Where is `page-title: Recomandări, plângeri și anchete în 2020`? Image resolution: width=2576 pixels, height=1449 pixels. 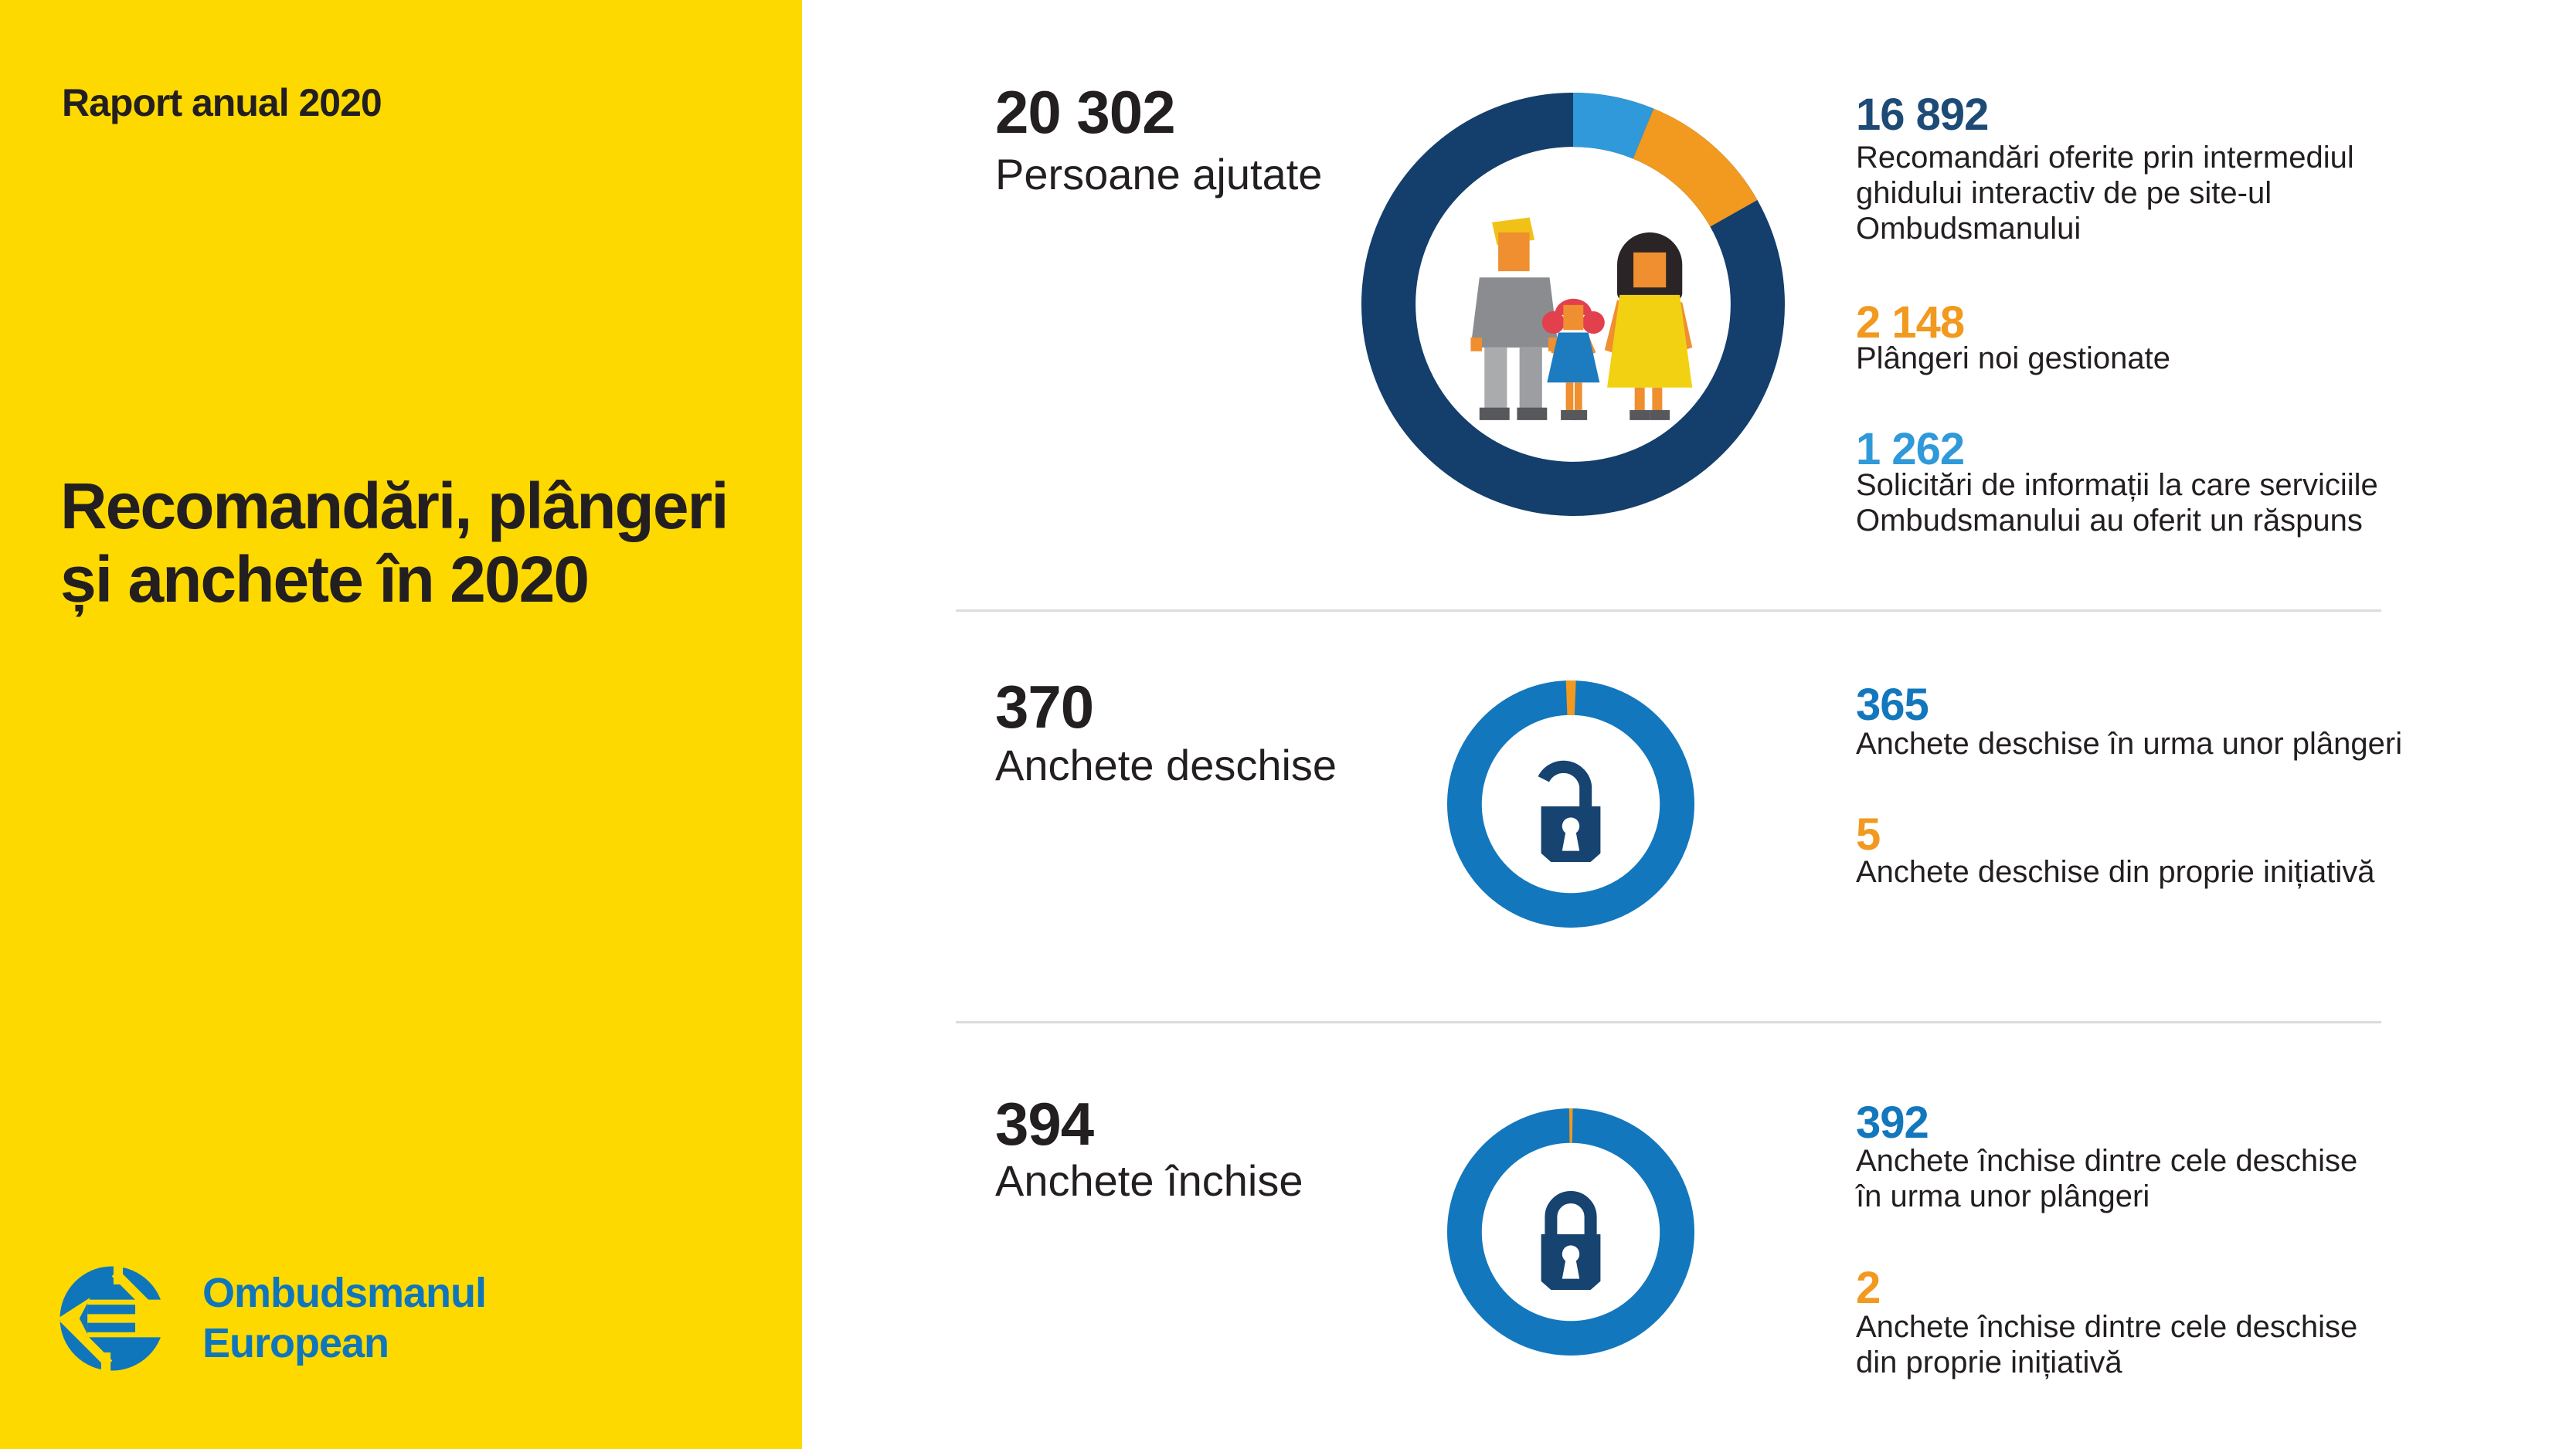
page-title: Recomandări, plângeri și anchete în 2020 is located at coordinates (394, 543).